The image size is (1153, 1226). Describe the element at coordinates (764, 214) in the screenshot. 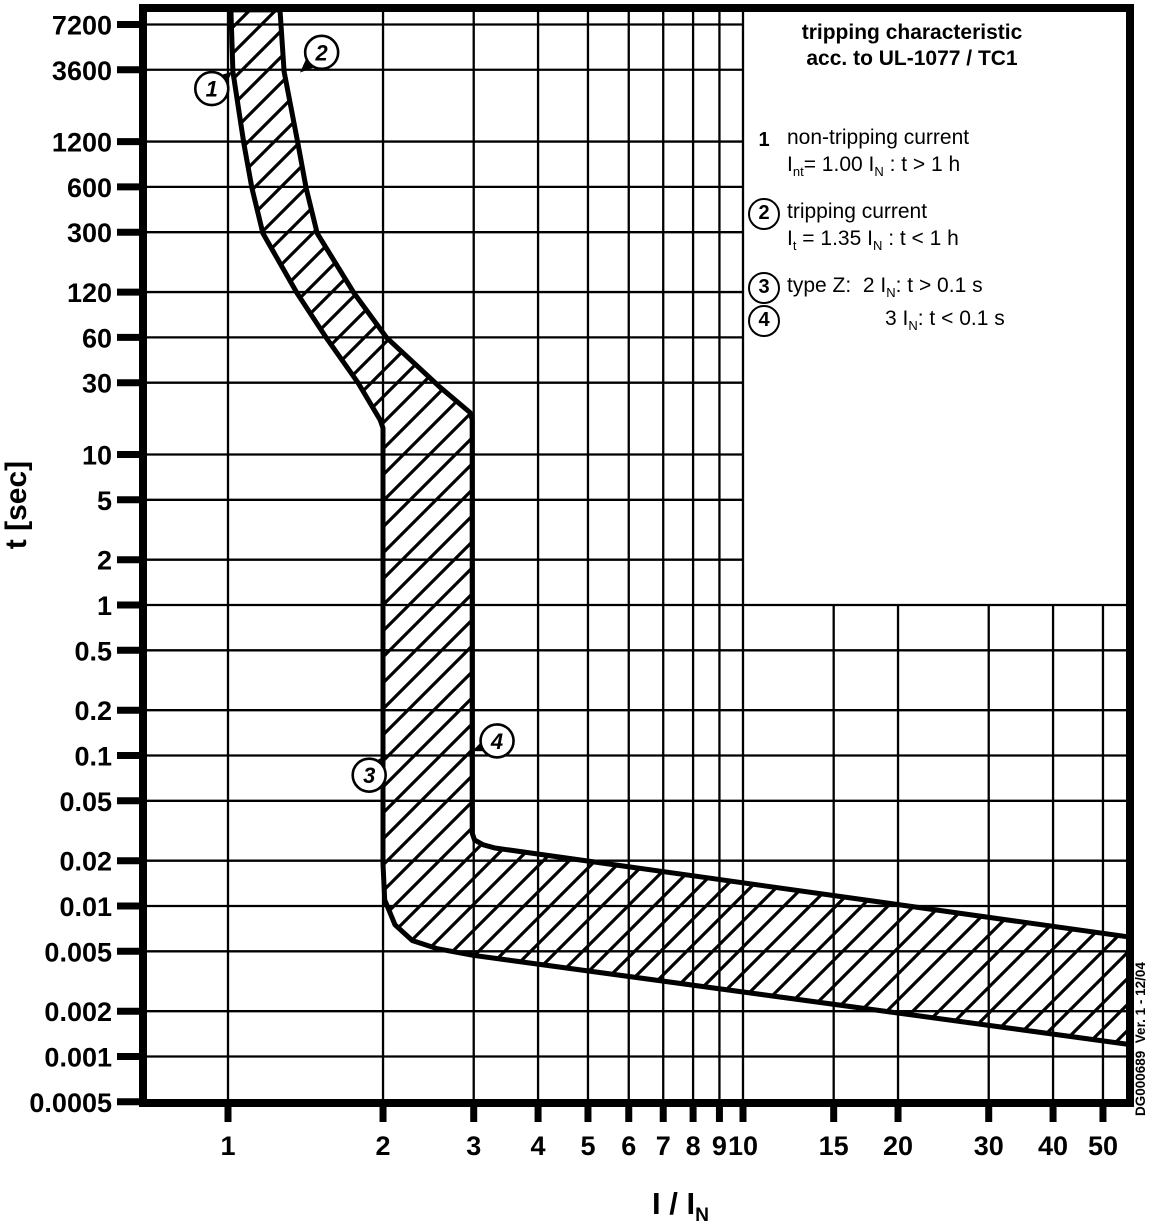

I see `legend-marker-2: 2` at that location.